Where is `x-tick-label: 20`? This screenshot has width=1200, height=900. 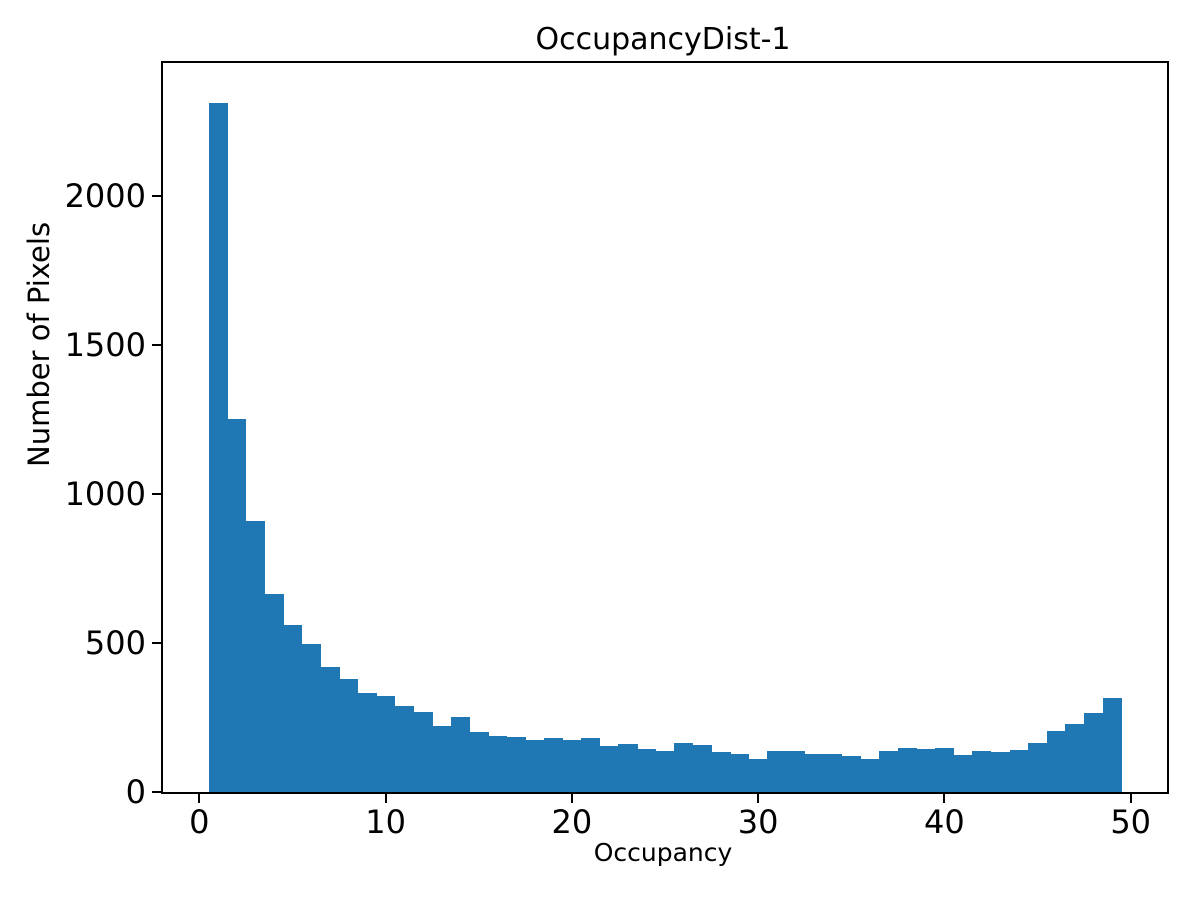
x-tick-label: 20 is located at coordinates (572, 822).